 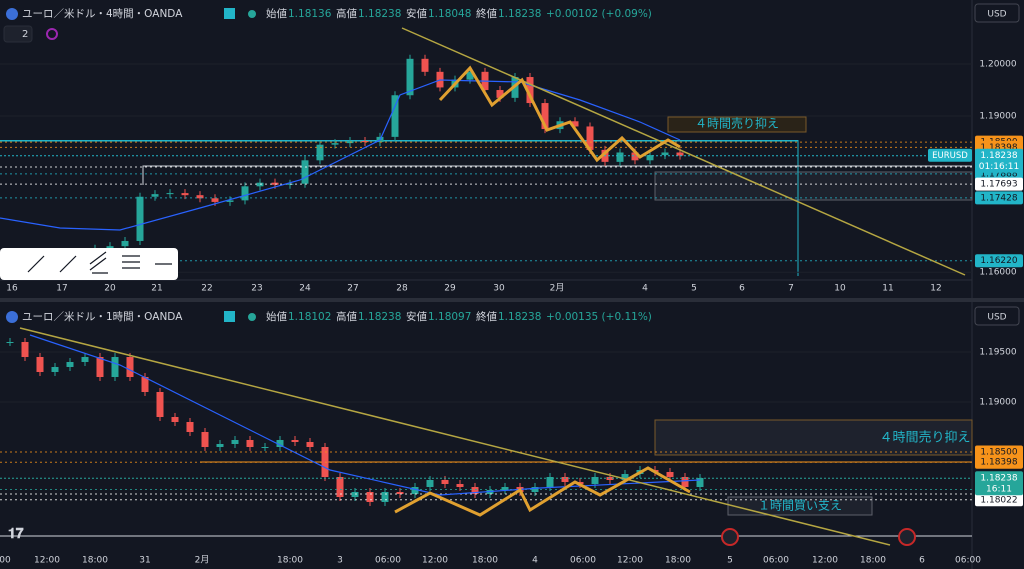 What do you see at coordinates (499, 289) in the screenshot?
I see `x-tick-label: 30` at bounding box center [499, 289].